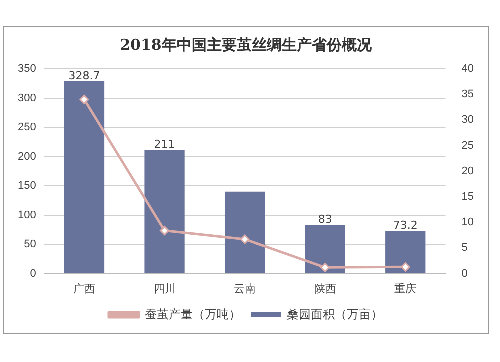 The width and height of the screenshot is (500, 362). Describe the element at coordinates (33, 274) in the screenshot. I see `y-tick-label: 0` at that location.